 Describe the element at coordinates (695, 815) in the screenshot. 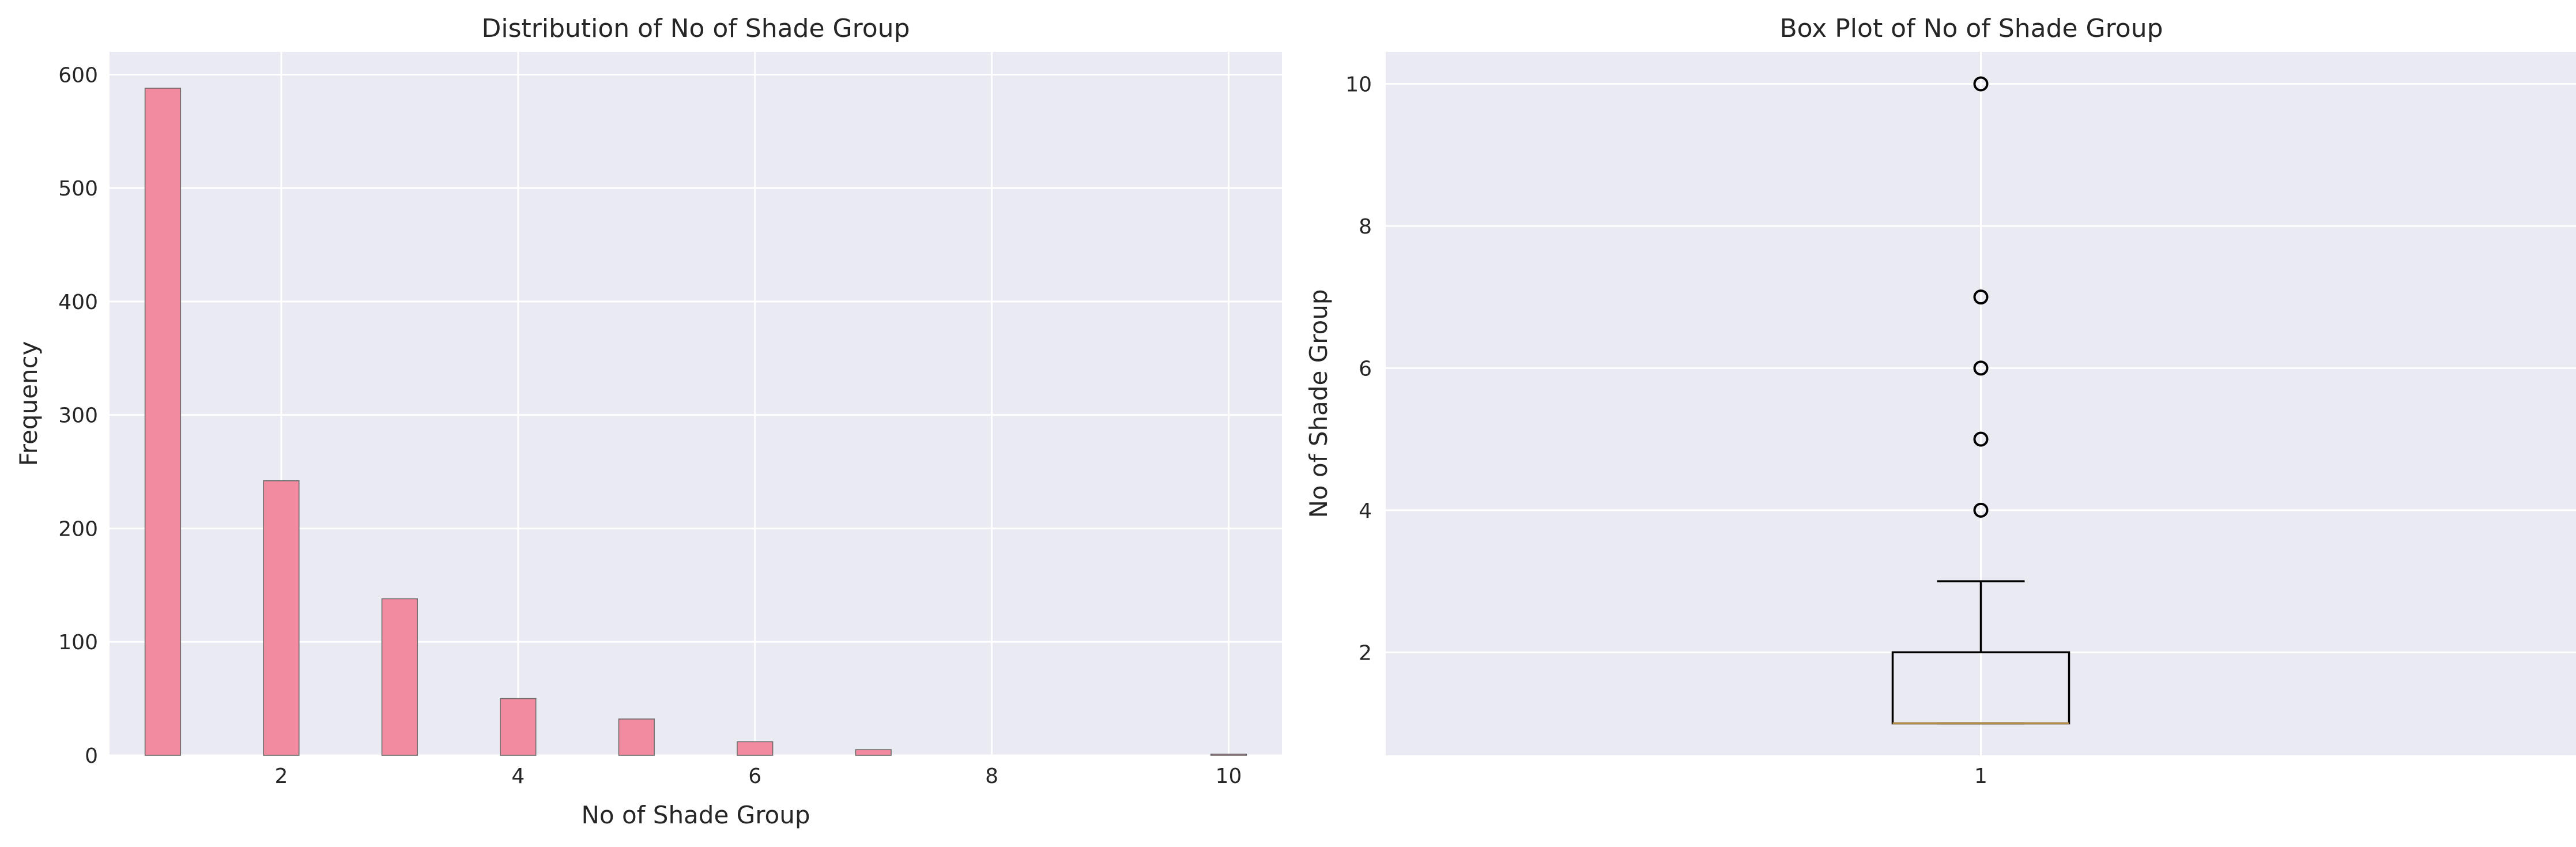

I see `histogram-x-label: No of Shade Group` at that location.